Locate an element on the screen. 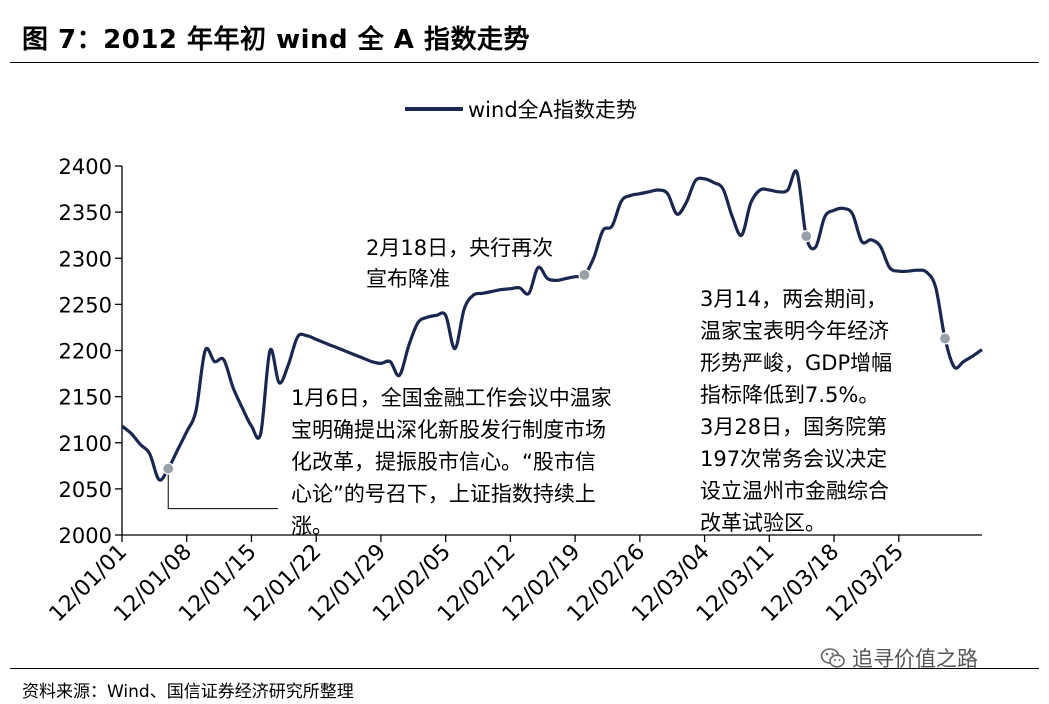 This screenshot has height=704, width=1049. y-axis: 2000 2050 2100 2150 2200 2250 2300 2350 2400 is located at coordinates (91, 351).